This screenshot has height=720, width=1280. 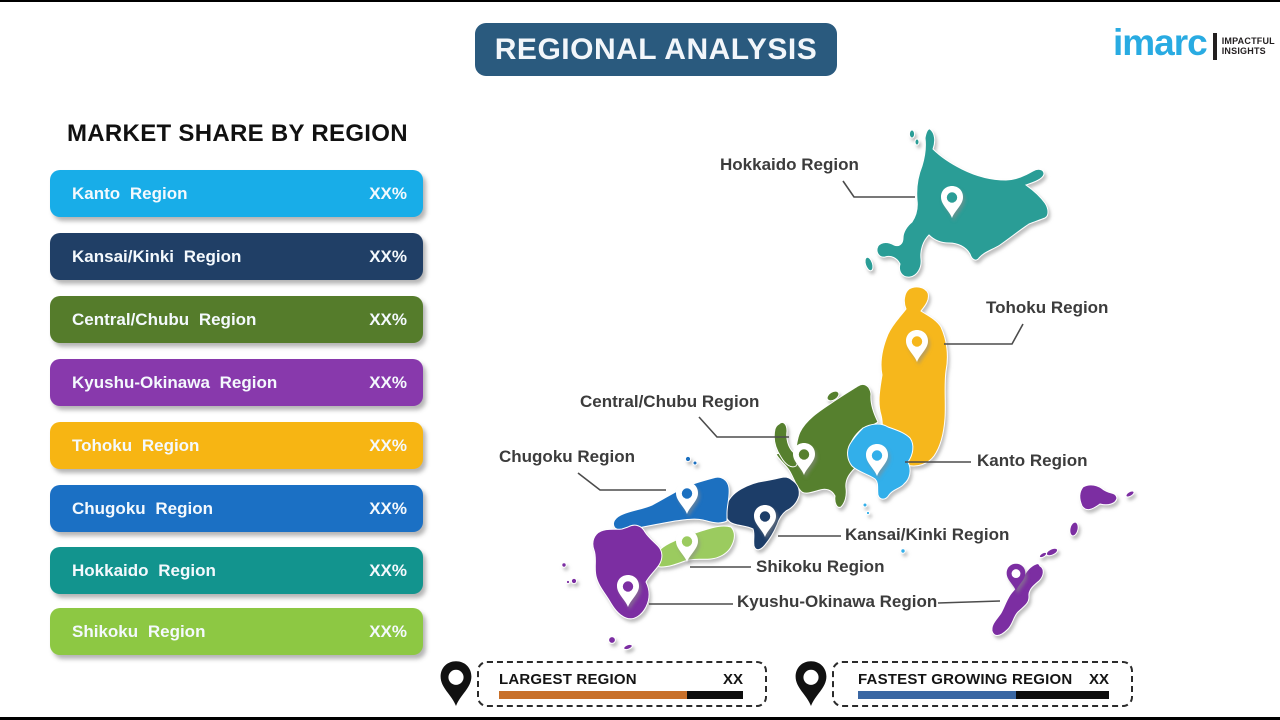 What do you see at coordinates (1214, 46) in the screenshot?
I see `logo-divider` at bounding box center [1214, 46].